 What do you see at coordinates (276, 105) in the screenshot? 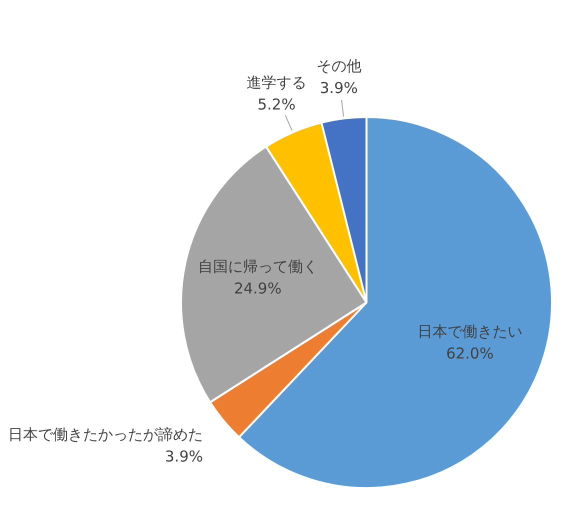
I see `data-label: 5.2%` at bounding box center [276, 105].